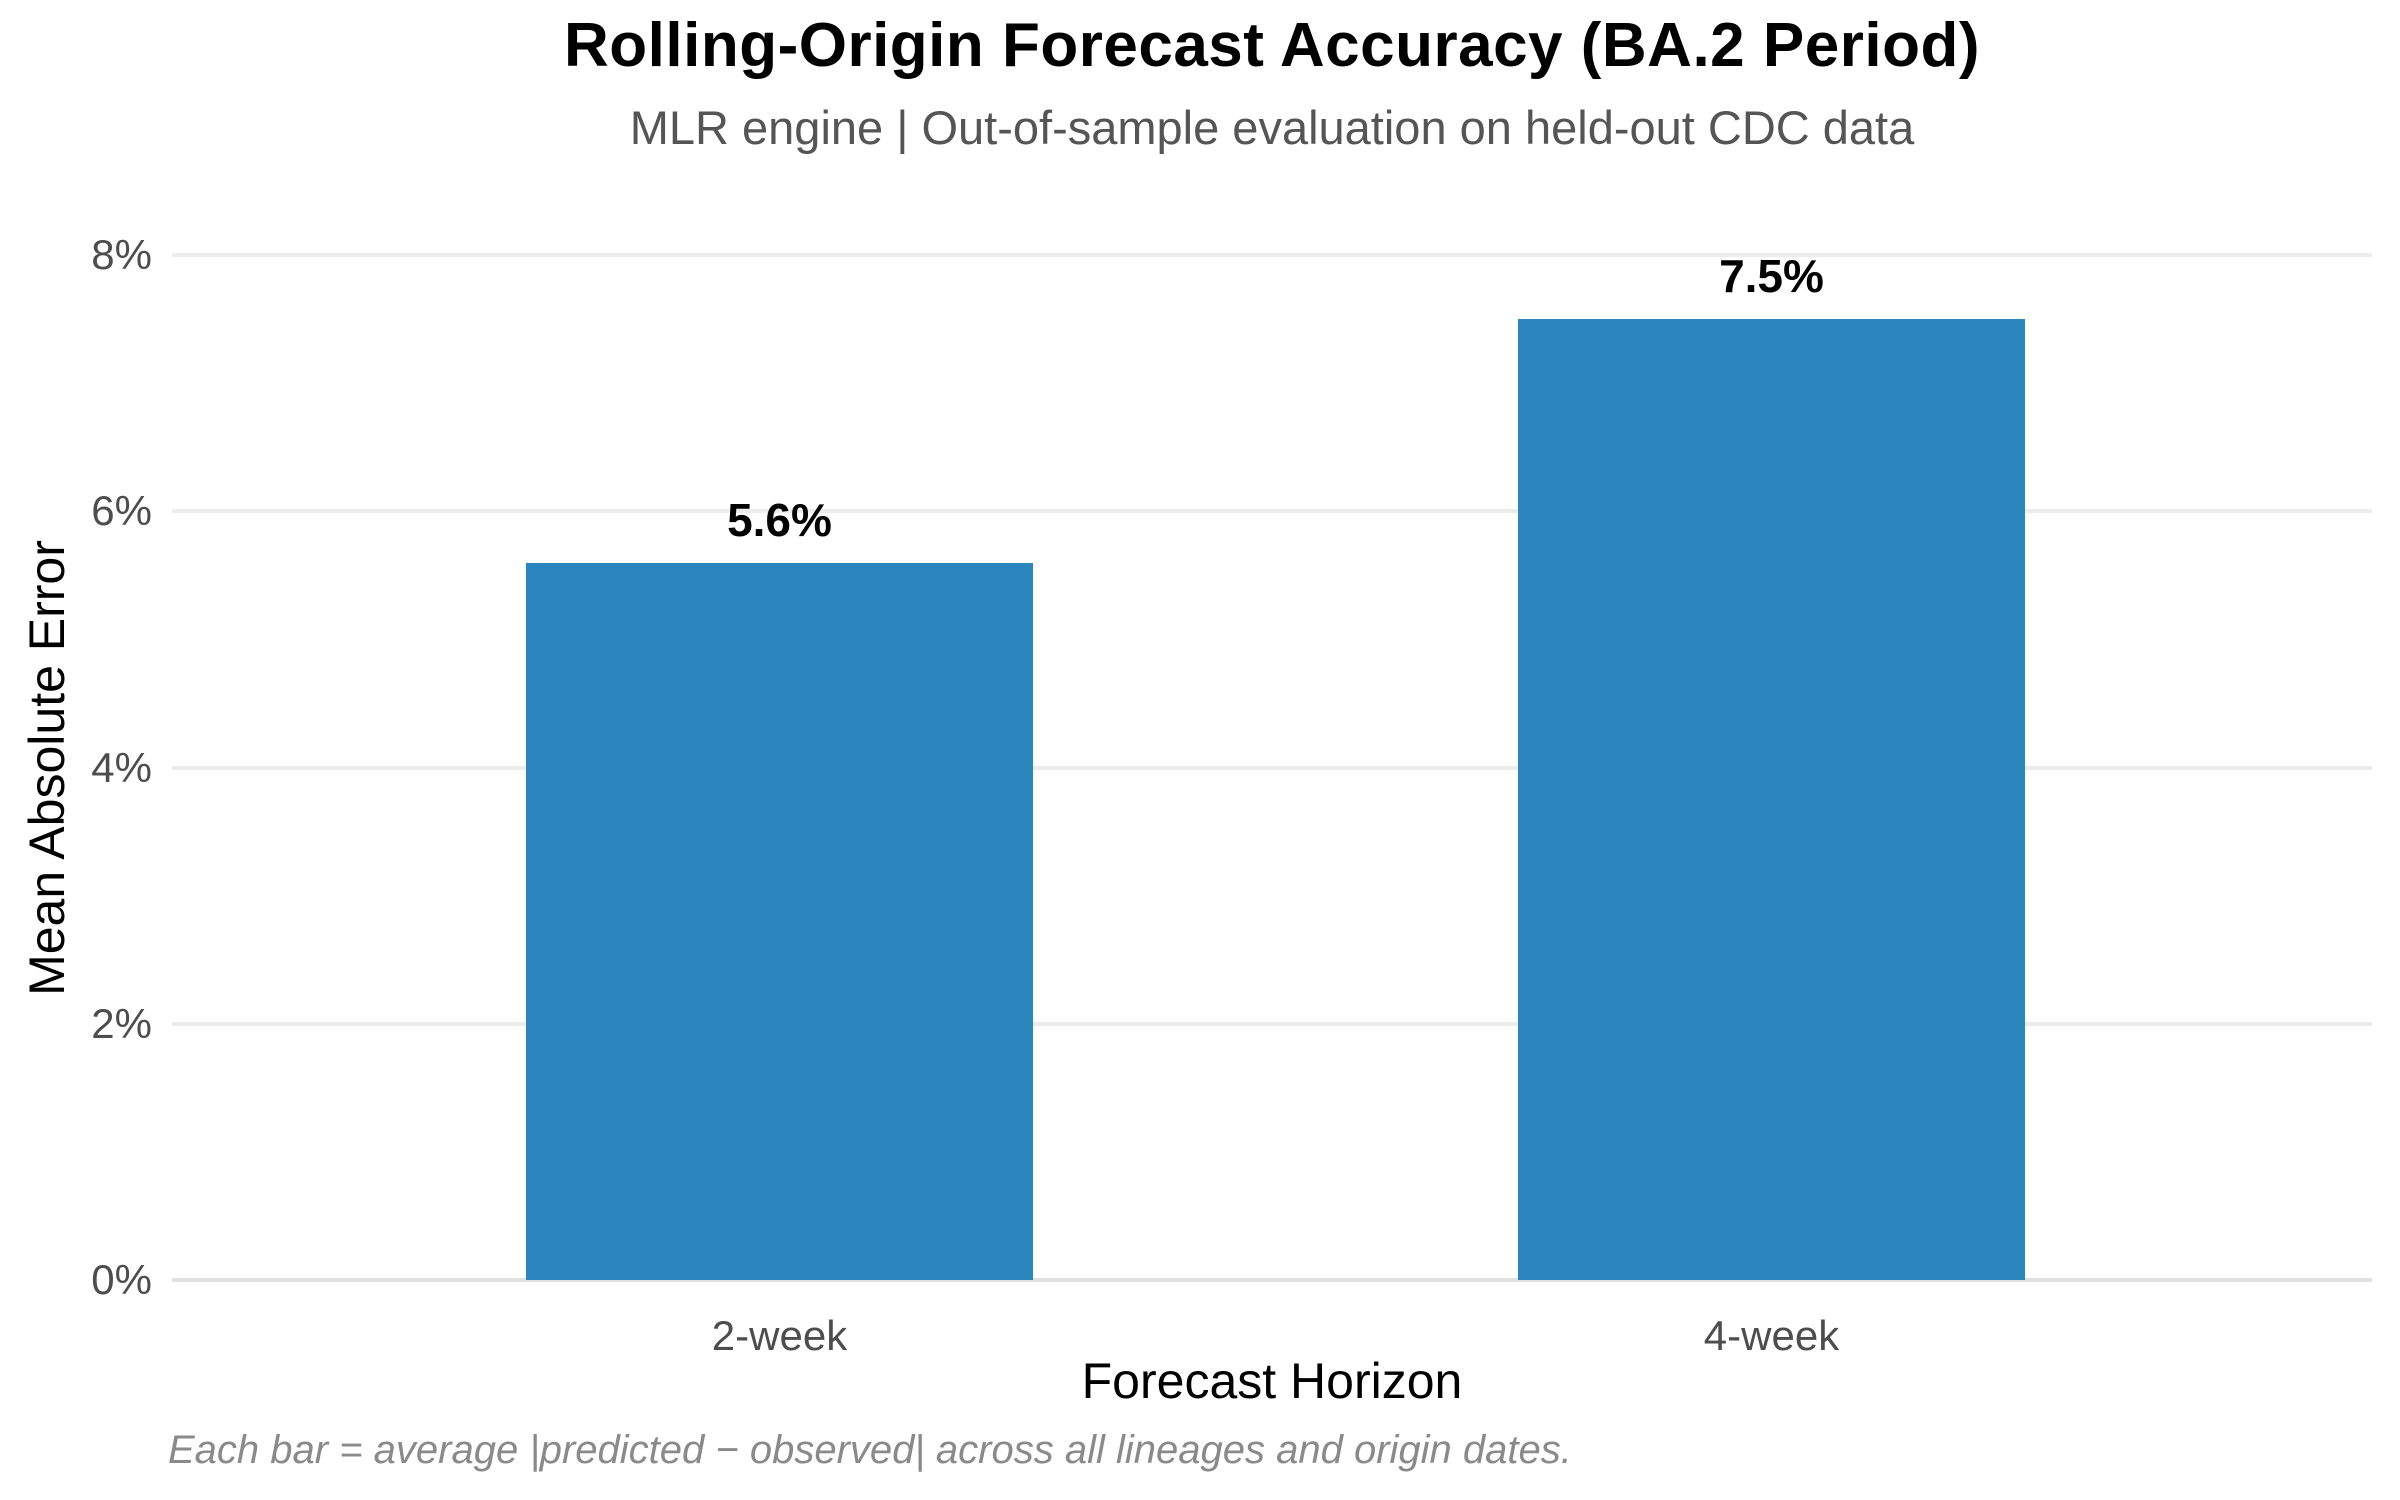 The image size is (2400, 1500). I want to click on y-tick-label: 2%, so click(121, 1023).